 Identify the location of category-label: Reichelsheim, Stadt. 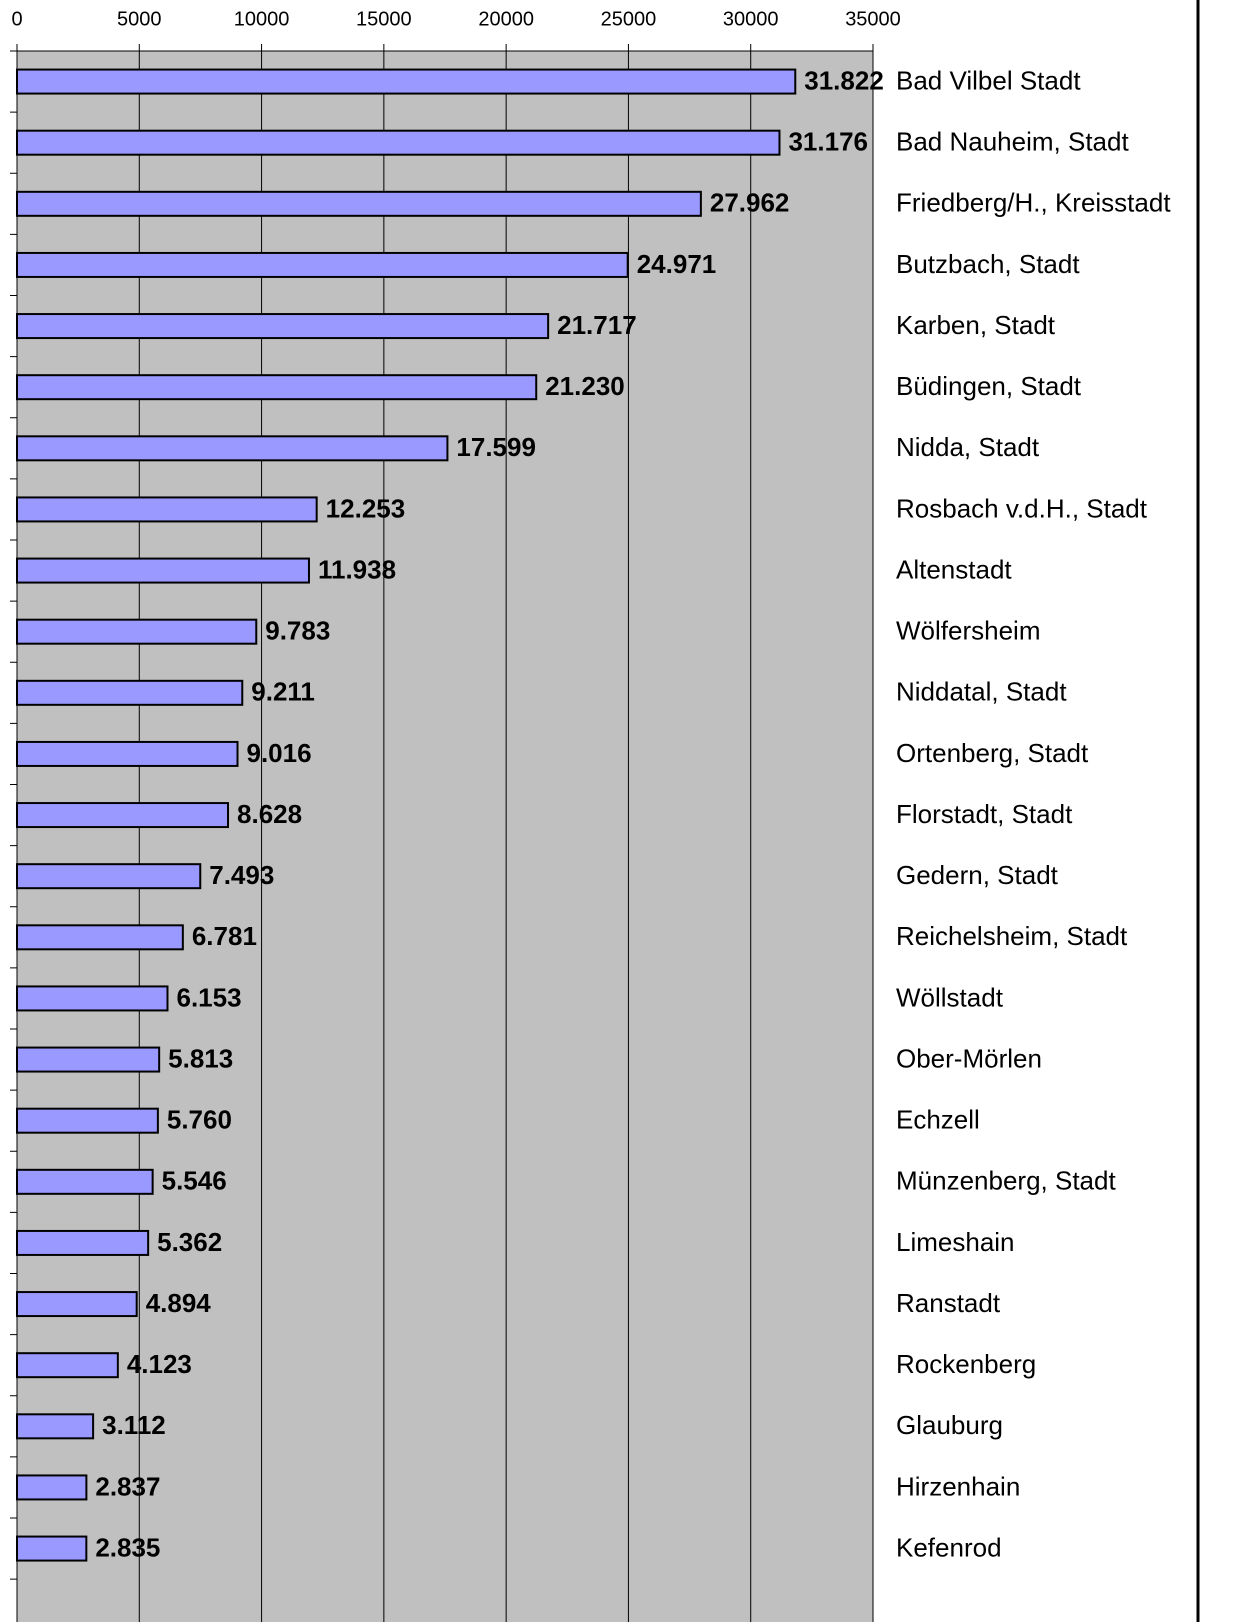
(1012, 936).